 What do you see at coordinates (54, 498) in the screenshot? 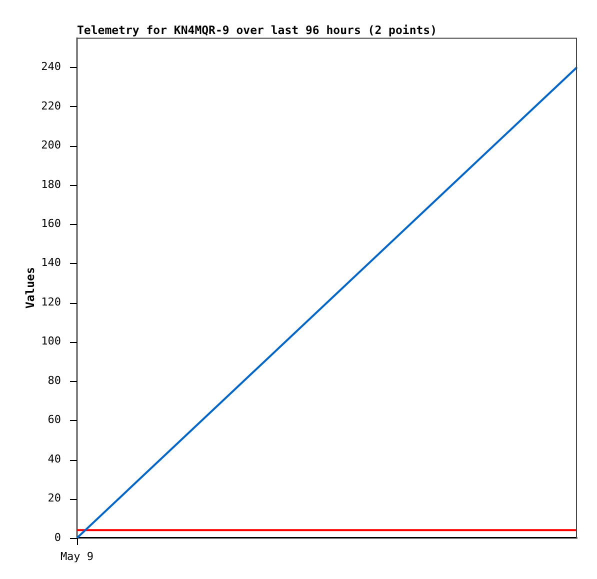
I see `y-tick-label: 20` at bounding box center [54, 498].